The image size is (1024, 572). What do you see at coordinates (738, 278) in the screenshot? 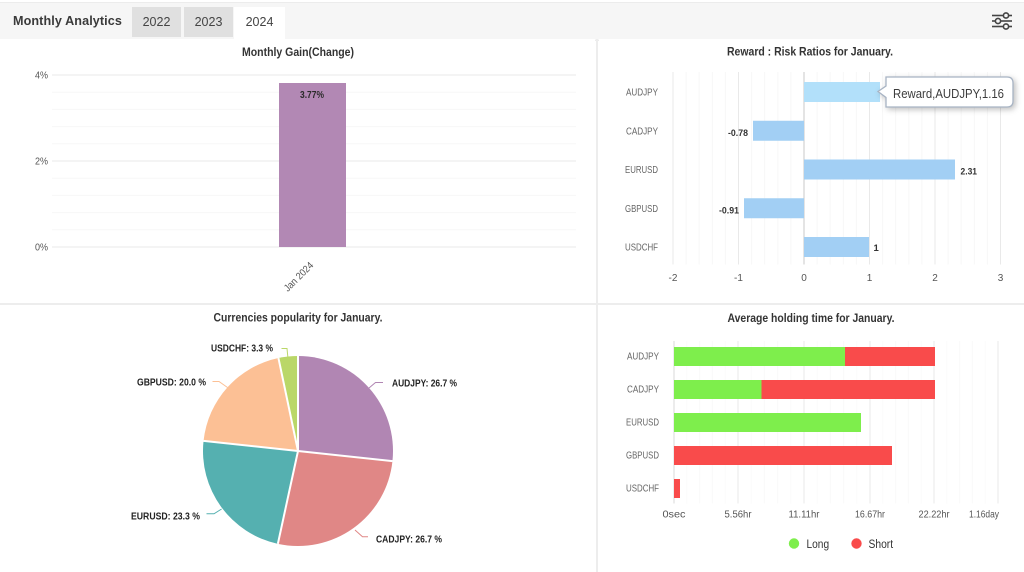
I see `svg-text: -1` at bounding box center [738, 278].